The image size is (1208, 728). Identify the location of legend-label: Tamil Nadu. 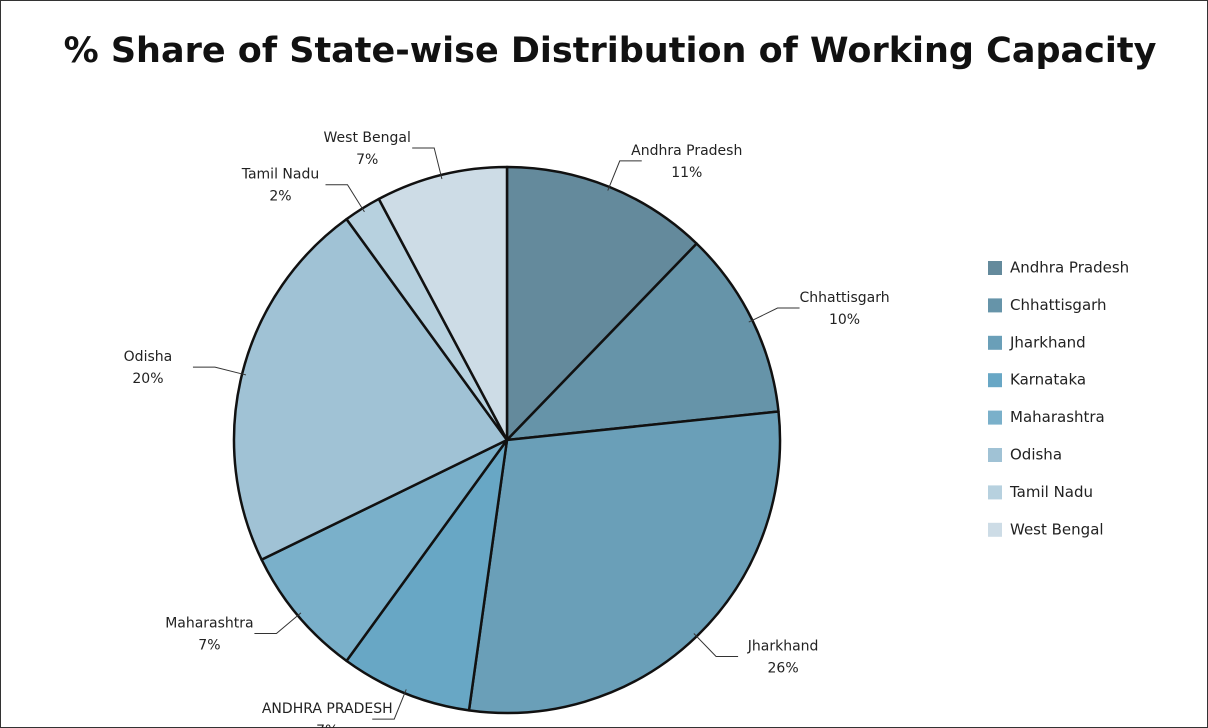
(1051, 492).